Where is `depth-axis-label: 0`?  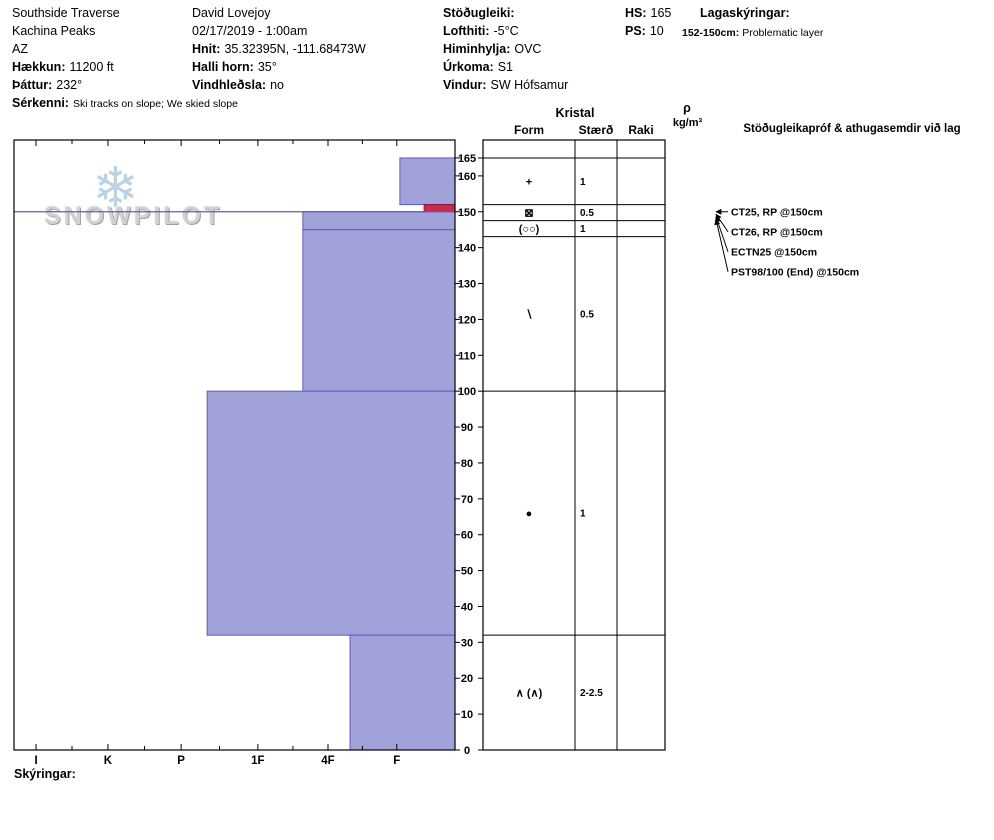 depth-axis-label: 0 is located at coordinates (467, 751).